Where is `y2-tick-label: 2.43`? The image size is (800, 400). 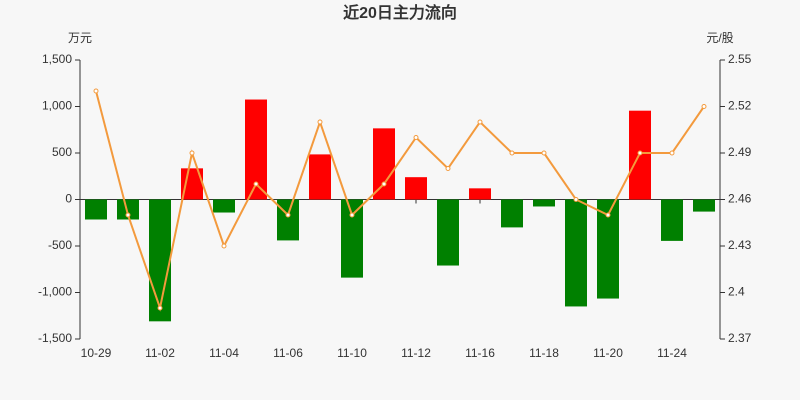
y2-tick-label: 2.43 is located at coordinates (740, 245).